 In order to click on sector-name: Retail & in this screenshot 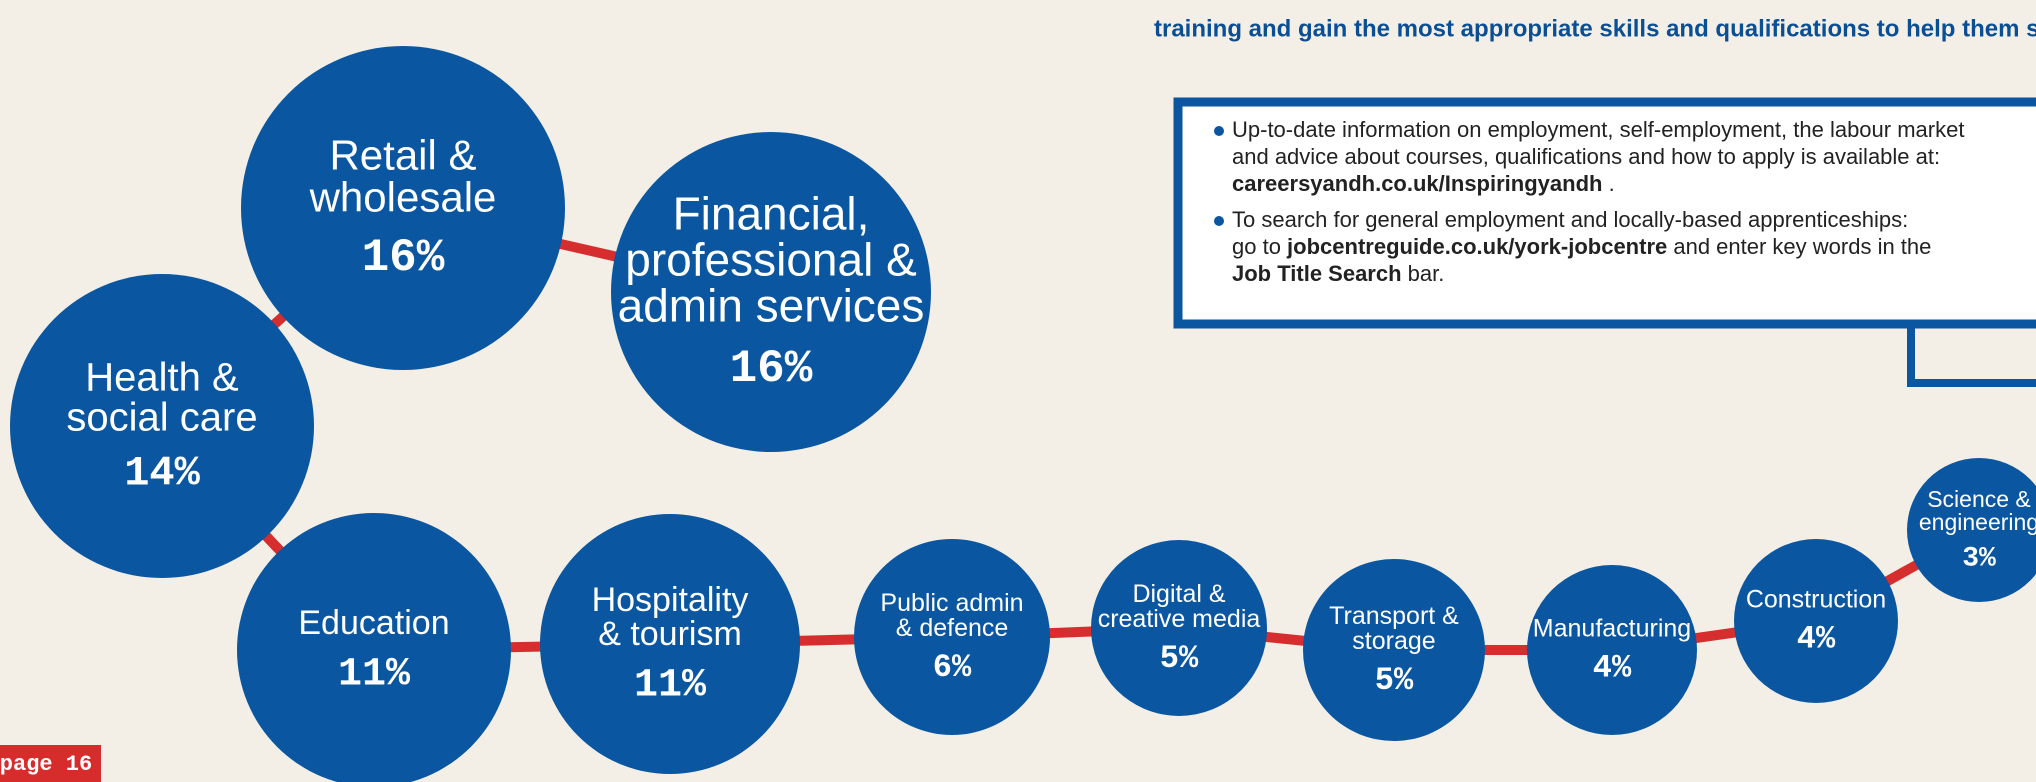, I will do `click(402, 154)`.